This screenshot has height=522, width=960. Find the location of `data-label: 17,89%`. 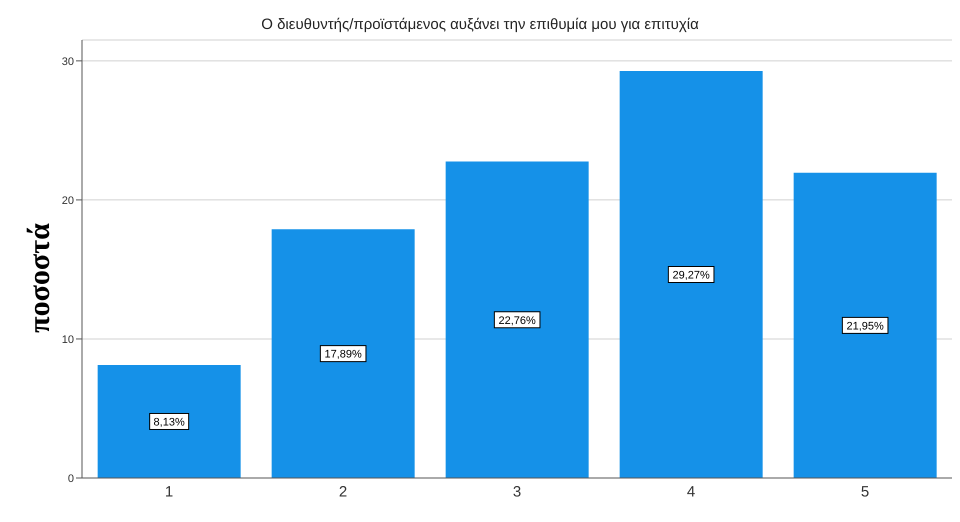

data-label: 17,89% is located at coordinates (343, 354).